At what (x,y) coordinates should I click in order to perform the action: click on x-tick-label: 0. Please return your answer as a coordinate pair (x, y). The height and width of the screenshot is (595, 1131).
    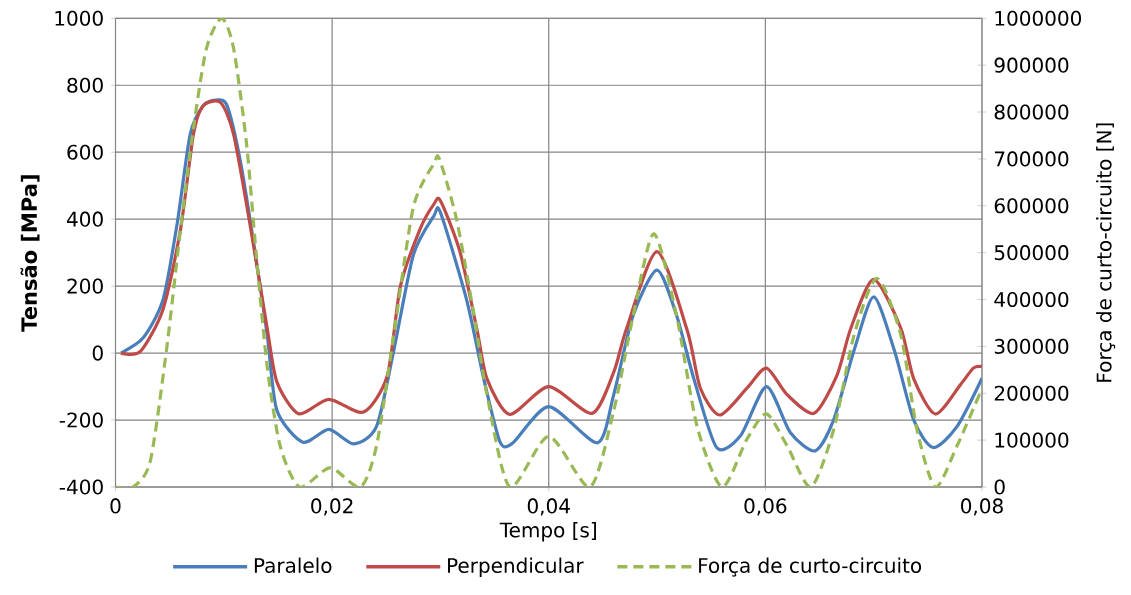
    Looking at the image, I should click on (115, 506).